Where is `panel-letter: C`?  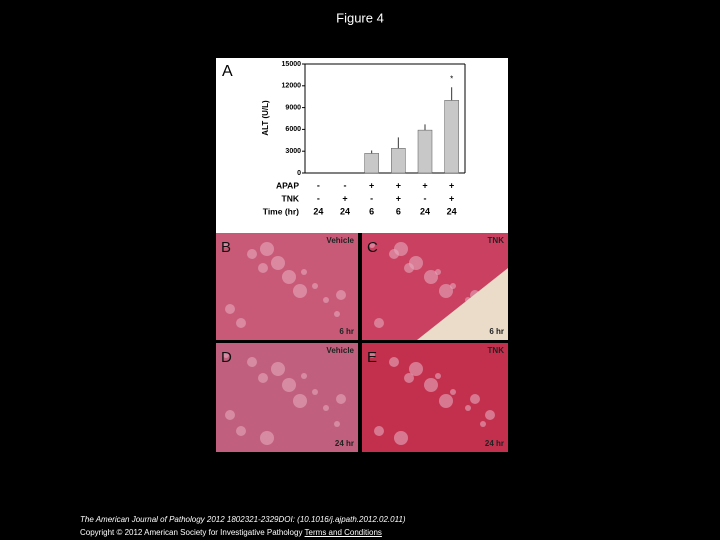 panel-letter: C is located at coordinates (372, 247).